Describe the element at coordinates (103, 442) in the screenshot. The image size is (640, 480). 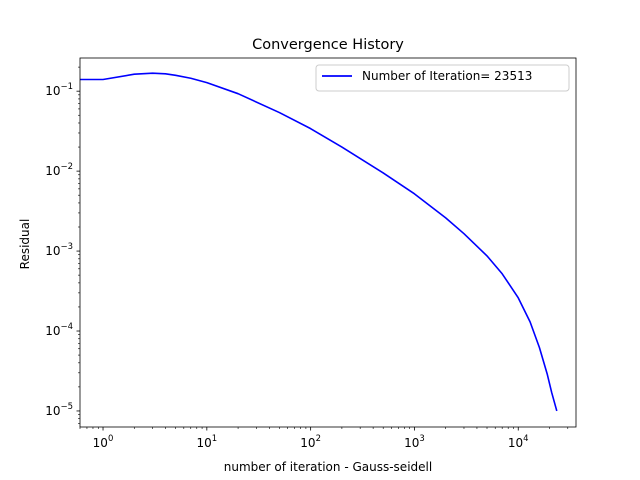
I see `x-tick-label: 10⁰` at that location.